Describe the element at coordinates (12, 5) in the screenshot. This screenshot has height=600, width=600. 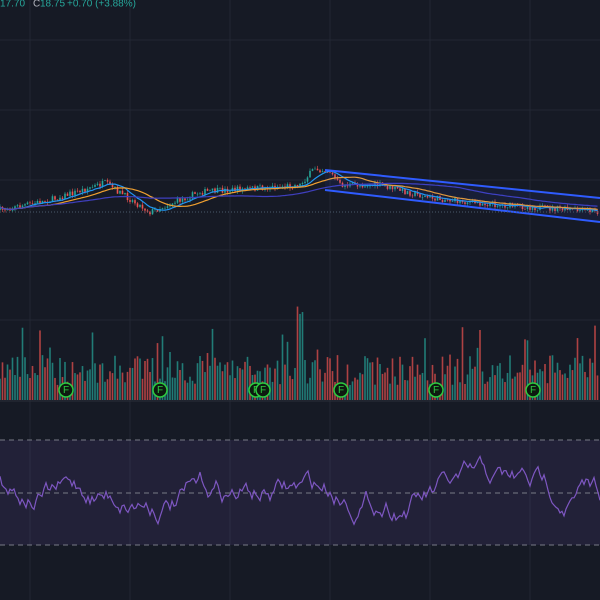
I see `prev-value: 17.70` at that location.